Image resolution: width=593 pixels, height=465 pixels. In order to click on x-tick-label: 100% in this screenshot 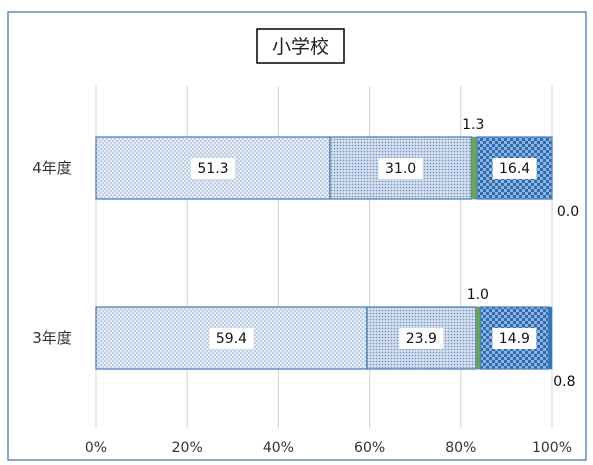, I will do `click(552, 448)`.